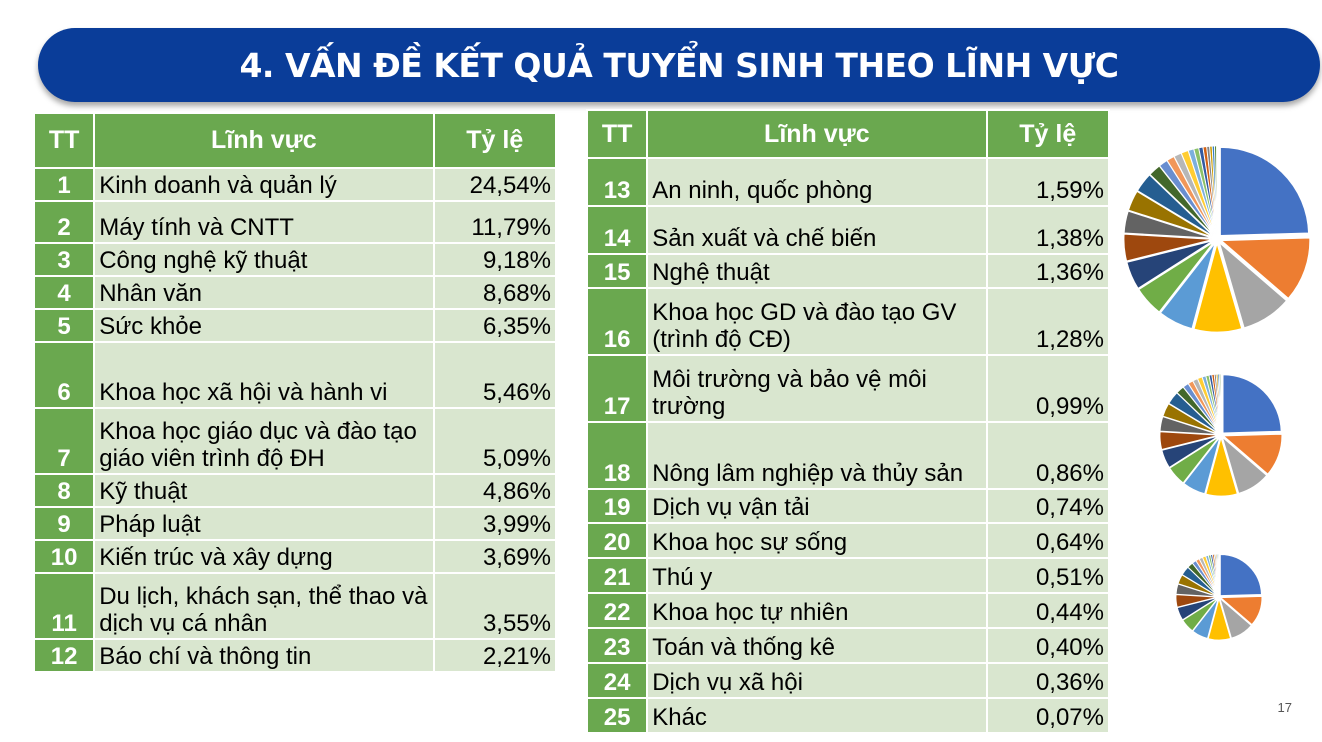 This screenshot has width=1322, height=742. I want to click on row-number: 9, so click(64, 523).